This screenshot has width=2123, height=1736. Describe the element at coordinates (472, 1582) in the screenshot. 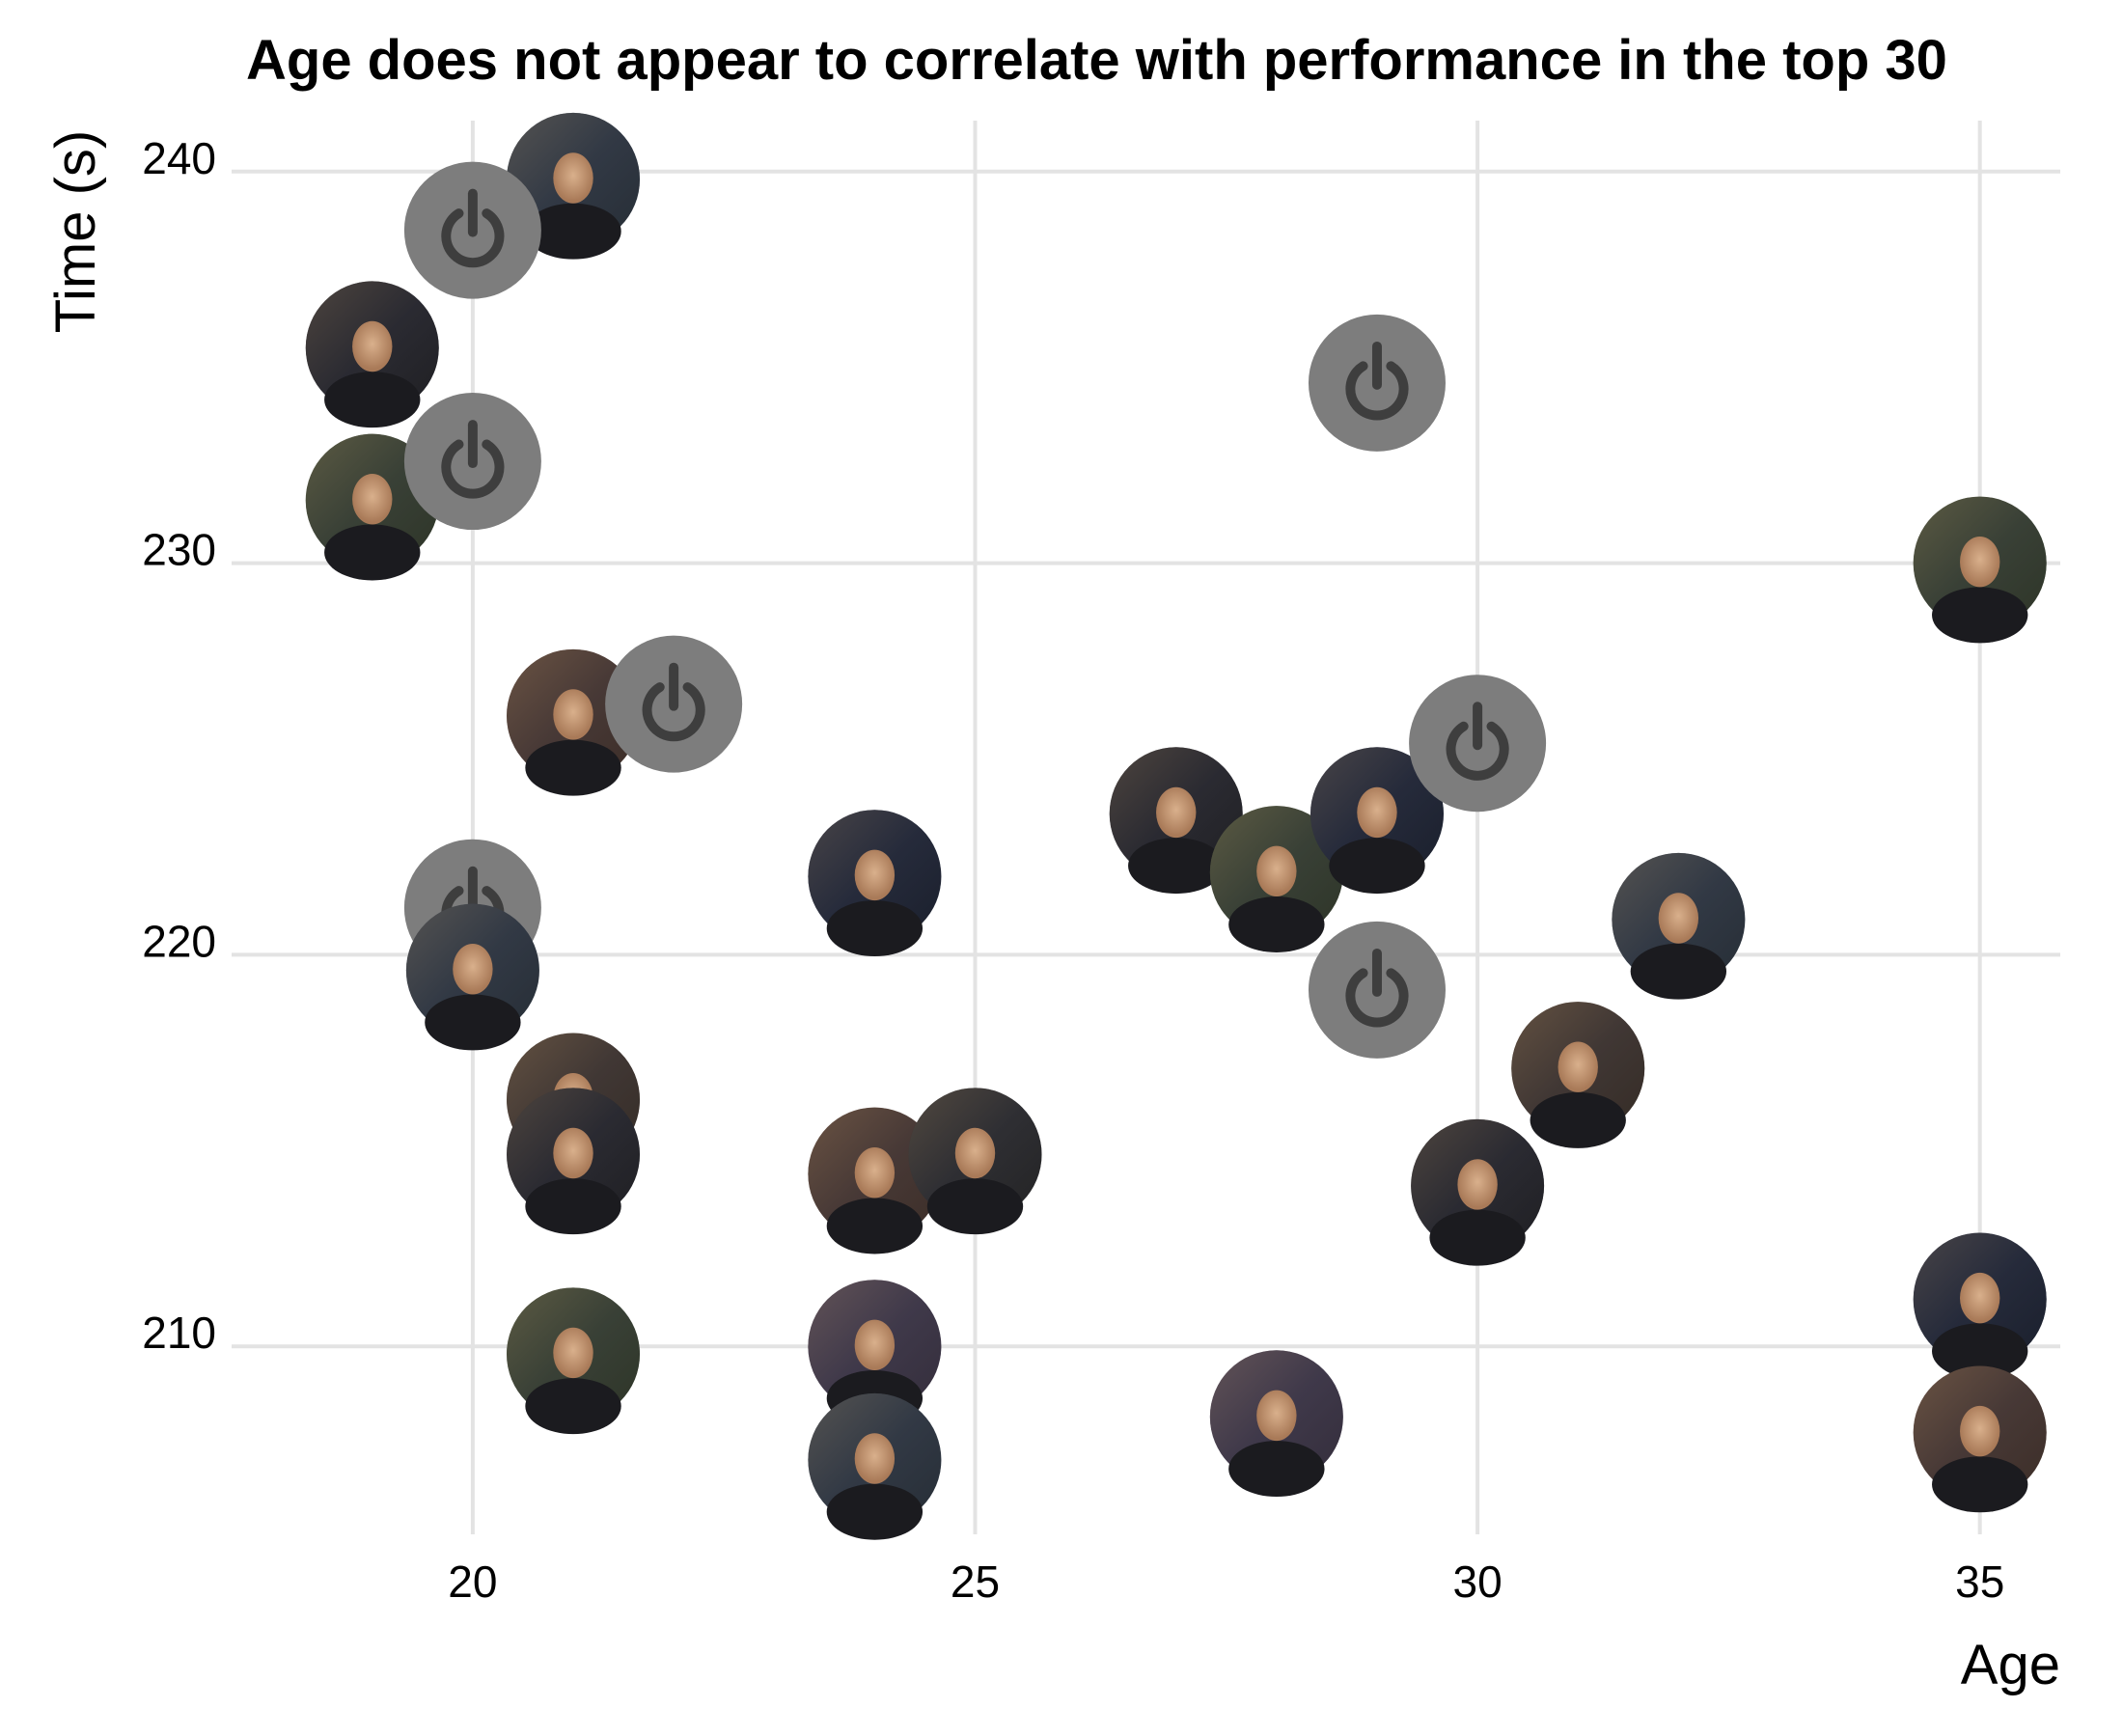

I see `x-tick-label: 20` at that location.